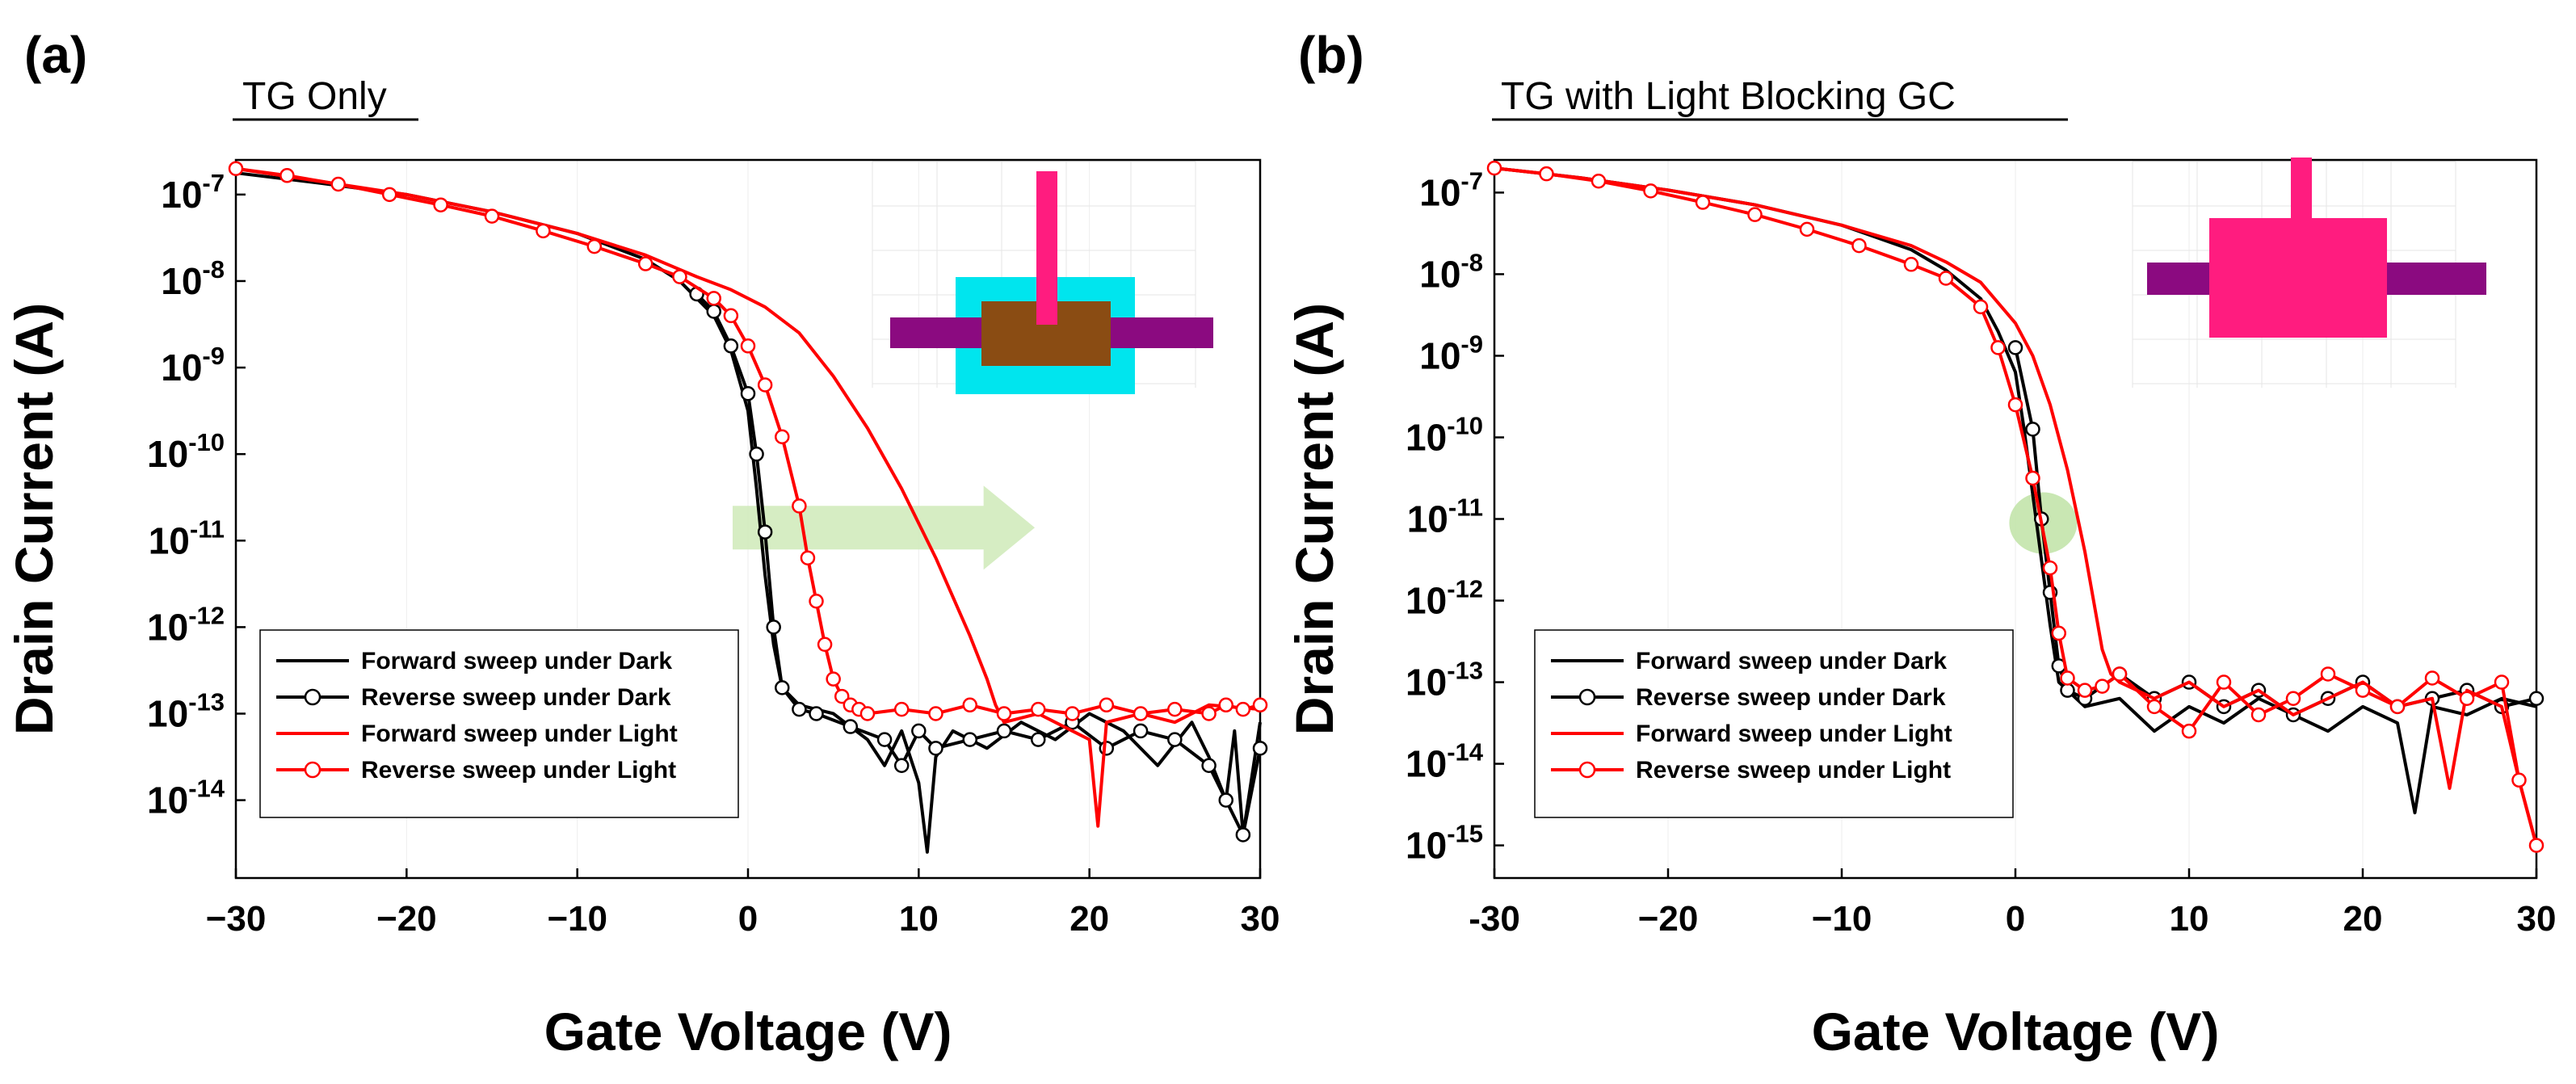  What do you see at coordinates (56, 55) in the screenshot?
I see `panel-label: (a)` at bounding box center [56, 55].